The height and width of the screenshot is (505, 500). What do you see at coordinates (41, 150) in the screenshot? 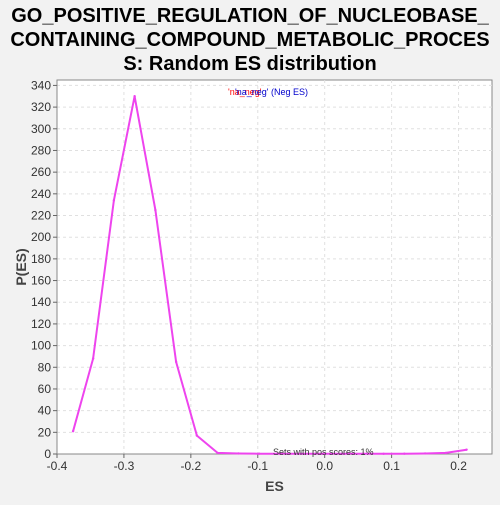
I see `y-tick-label: 280` at bounding box center [41, 150].